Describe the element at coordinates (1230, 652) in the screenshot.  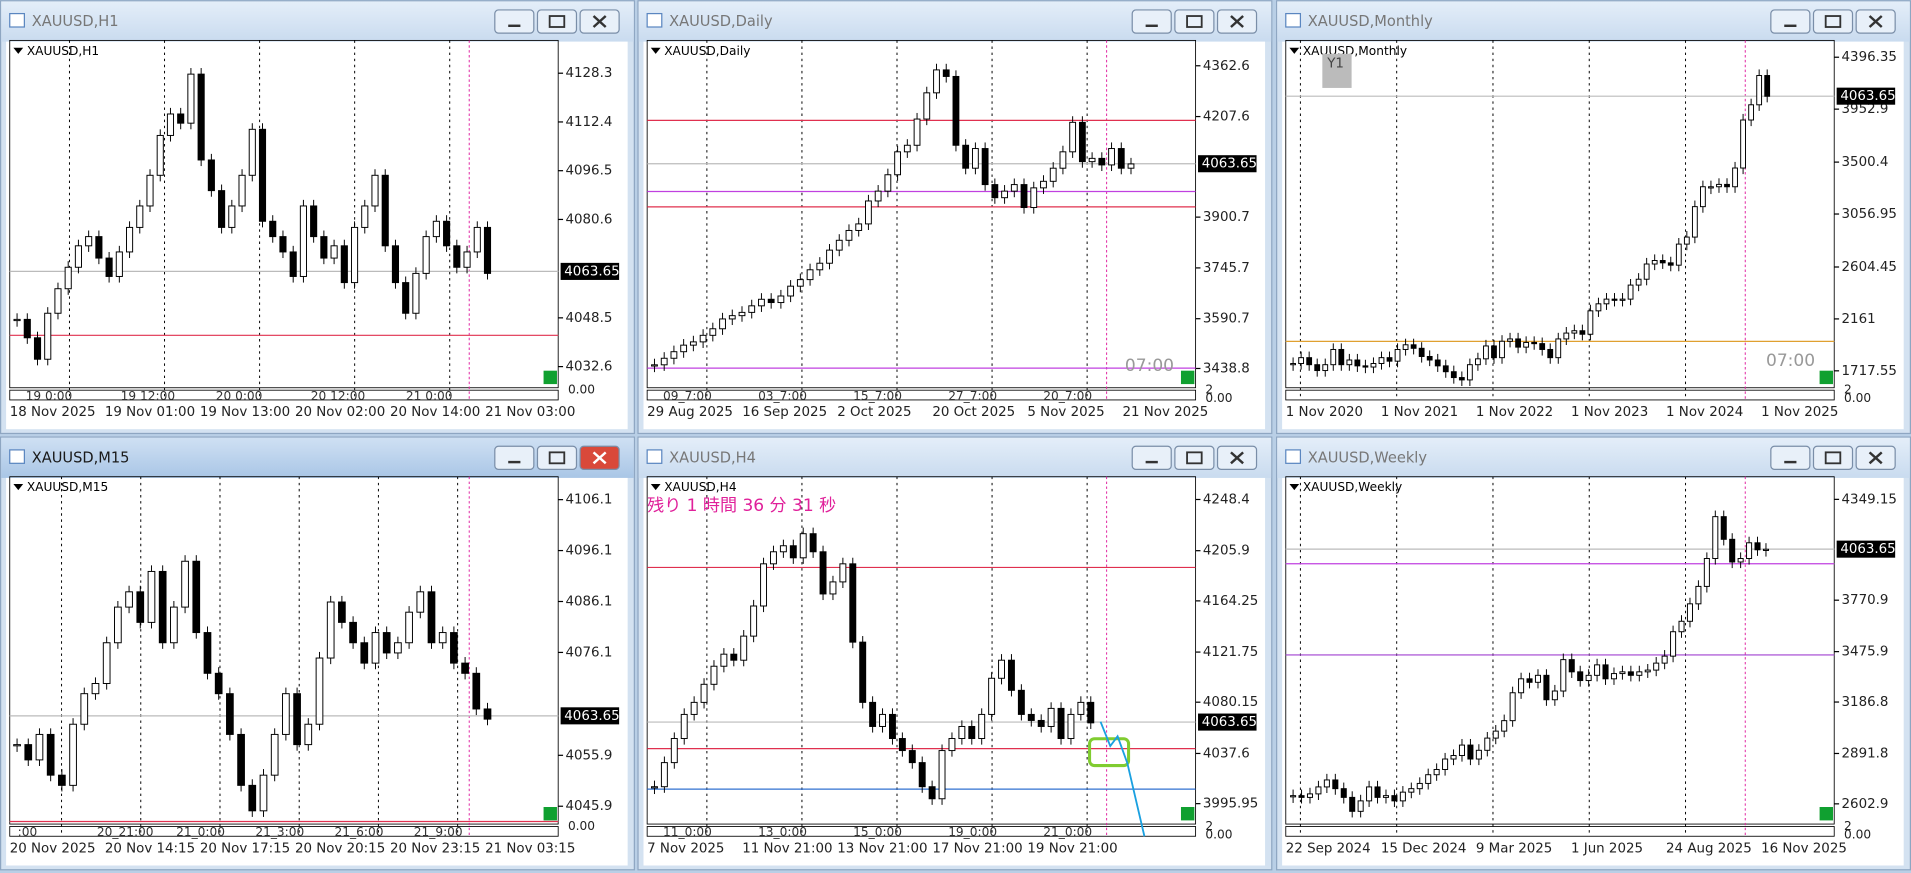
I see `y-tick-label: 4121.75` at that location.